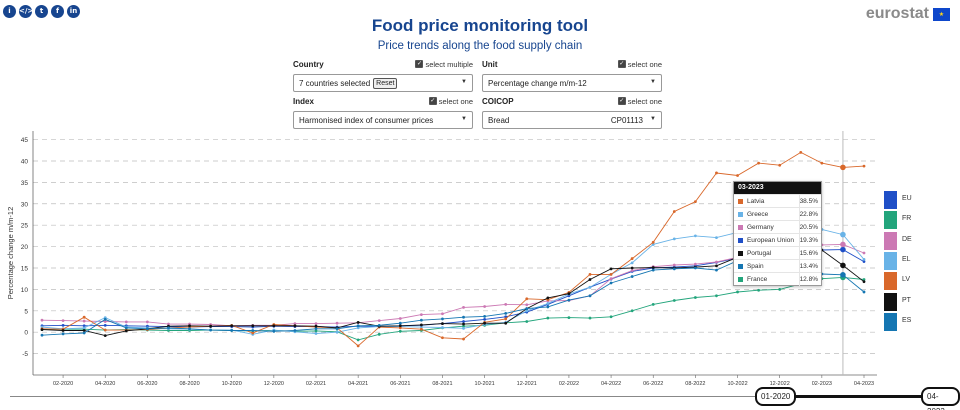 The image size is (960, 410). What do you see at coordinates (914, 221) in the screenshot?
I see `legend-item-fr: FR` at bounding box center [914, 221].